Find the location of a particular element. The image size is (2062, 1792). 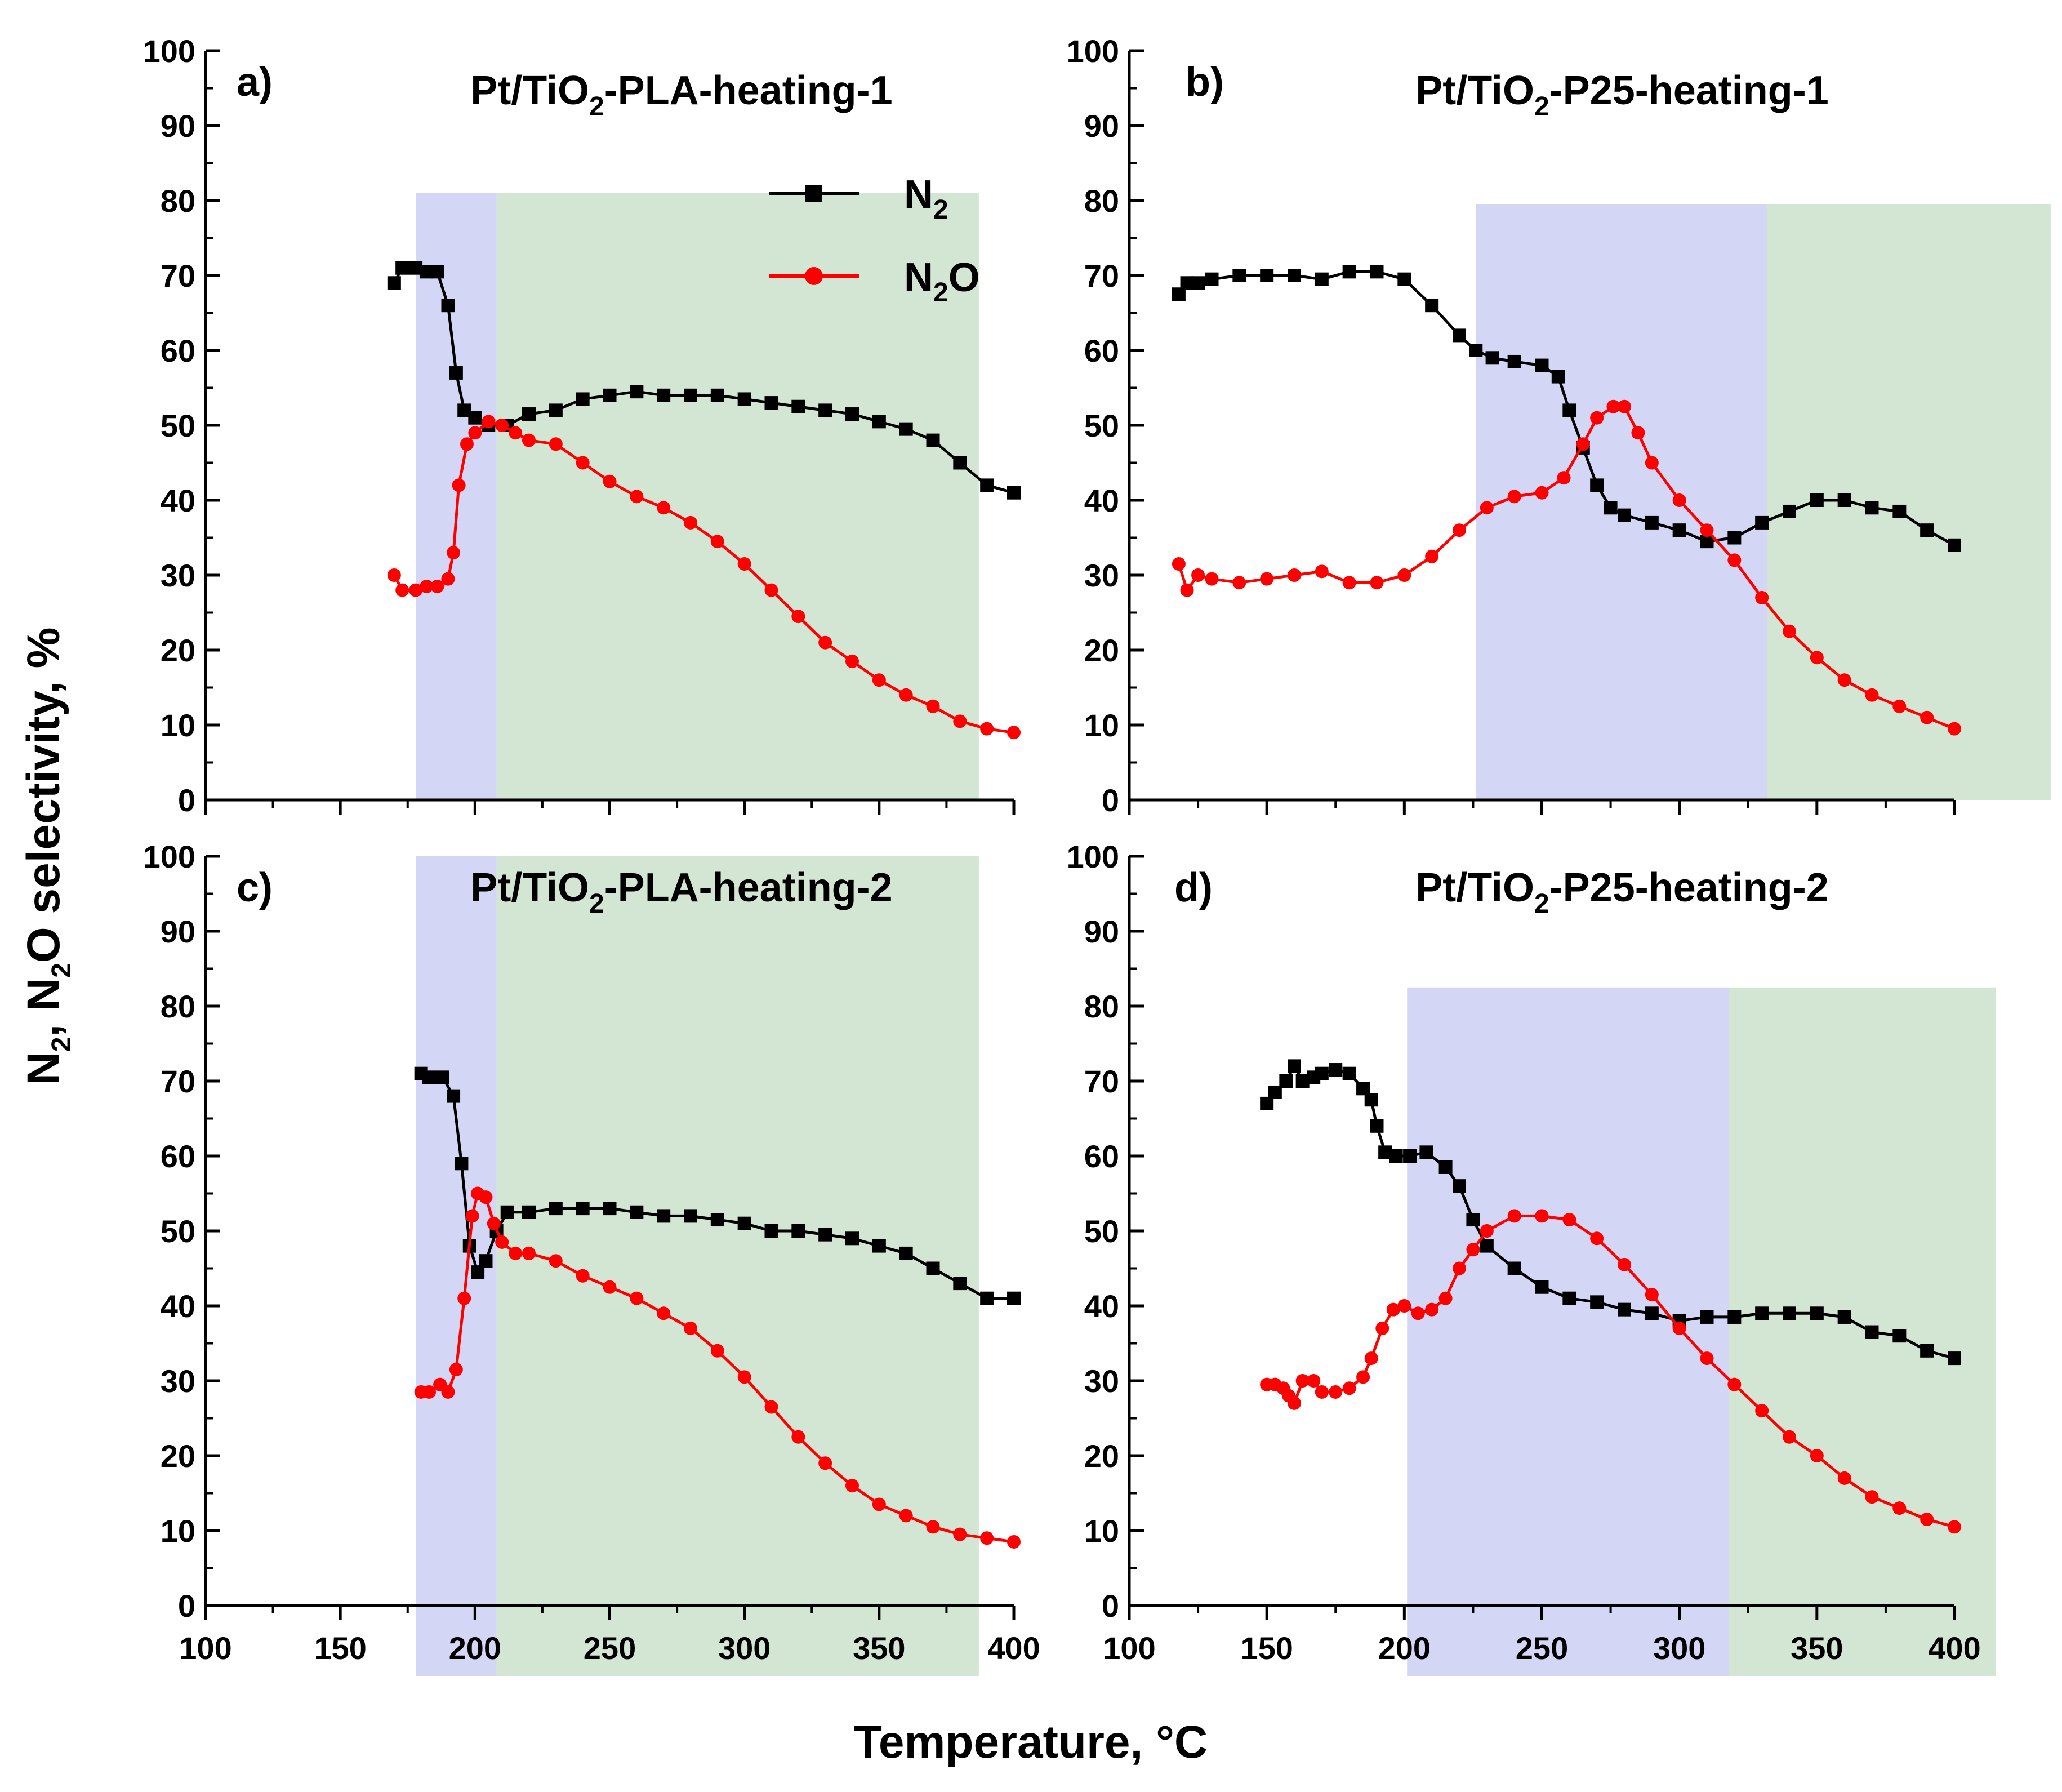

y-tick-label: 50 is located at coordinates (178, 1231).